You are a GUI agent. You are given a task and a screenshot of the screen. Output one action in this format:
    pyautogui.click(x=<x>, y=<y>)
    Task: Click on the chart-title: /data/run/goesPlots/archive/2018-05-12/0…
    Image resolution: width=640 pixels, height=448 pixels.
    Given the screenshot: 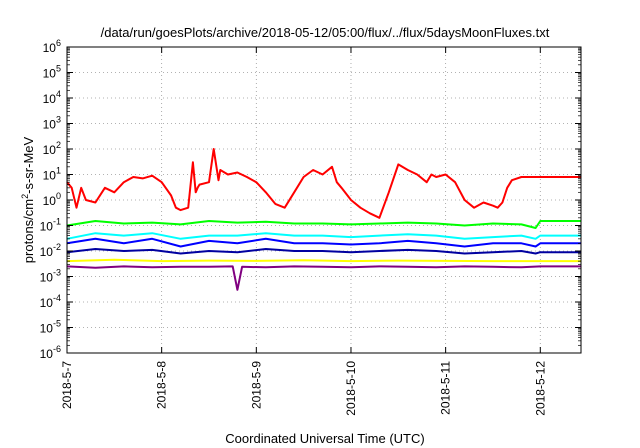 What is the action you would take?
    pyautogui.click(x=325, y=32)
    